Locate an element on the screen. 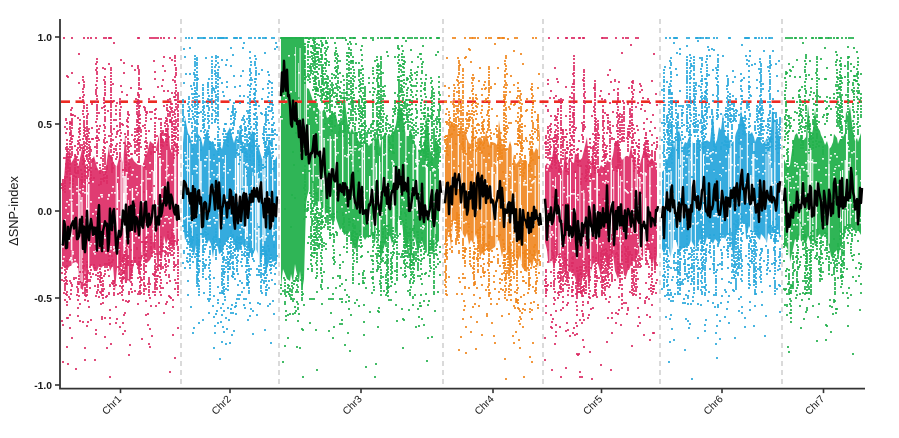 This screenshot has height=438, width=899. svg-text: 1.0 is located at coordinates (45, 38).